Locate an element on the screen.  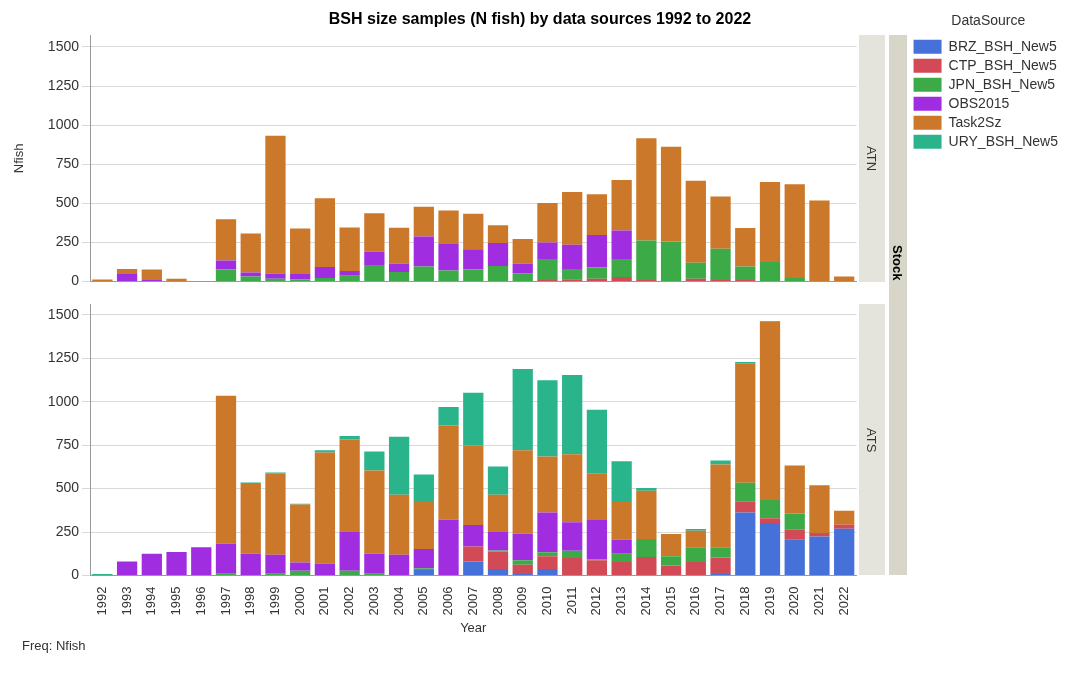
x-tick-label: 2010 is located at coordinates (547, 601).